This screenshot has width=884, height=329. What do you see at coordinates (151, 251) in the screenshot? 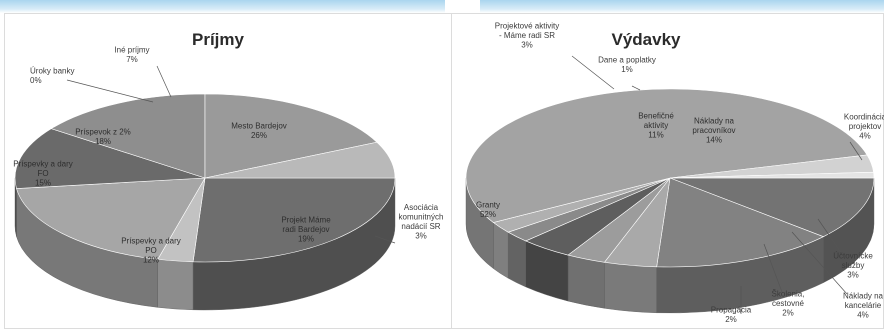
I see `income-label-3: Príspevky a dary PO 12%` at bounding box center [151, 251].